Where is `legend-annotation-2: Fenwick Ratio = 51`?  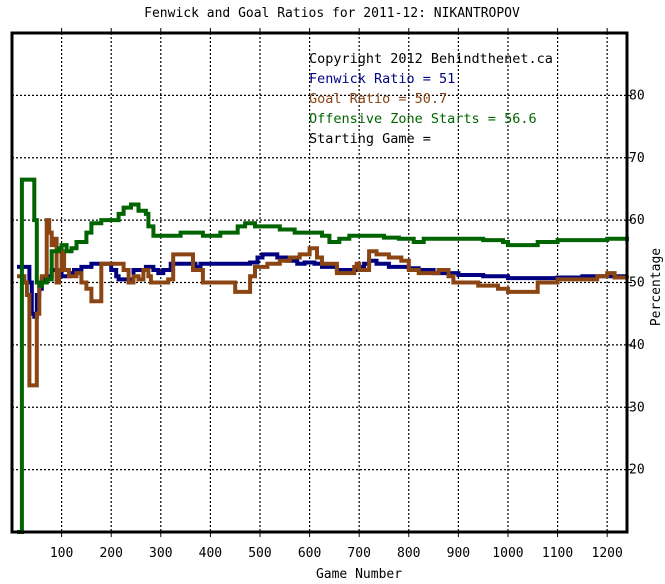
legend-annotation-2: Fenwick Ratio = 51 is located at coordinates (382, 79).